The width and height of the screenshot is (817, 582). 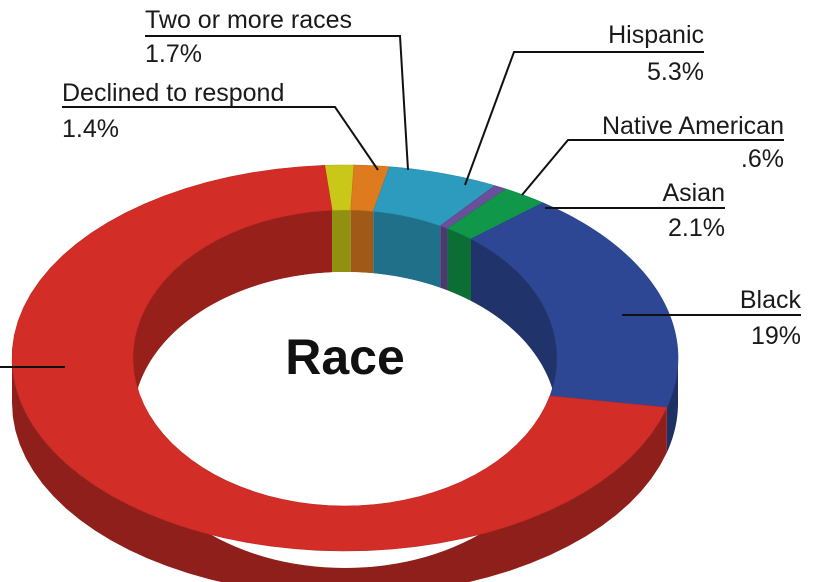 I want to click on slice-name-hispanic: Hispanic, so click(x=656, y=35).